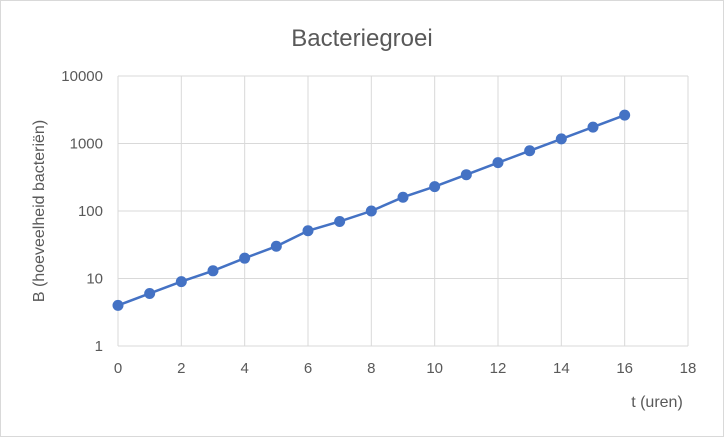  I want to click on x-tick-label: 0, so click(118, 368).